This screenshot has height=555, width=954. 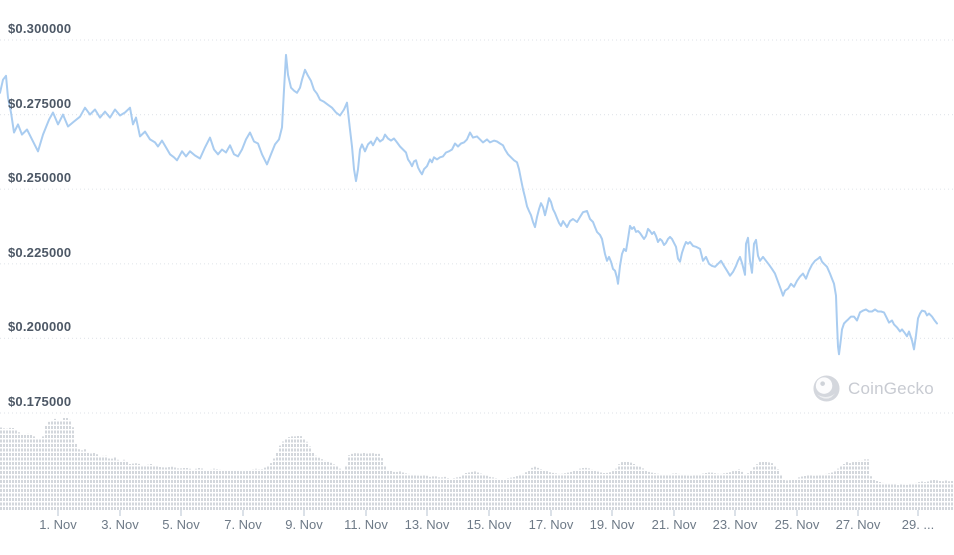 I want to click on x-axis-label: 7. Nov, so click(x=243, y=524).